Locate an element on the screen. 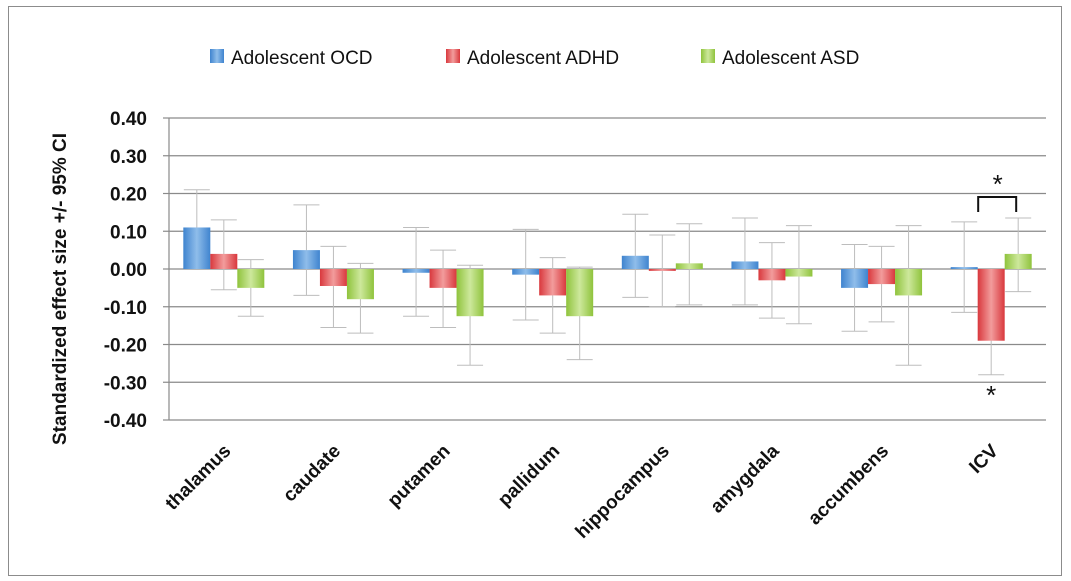  bar-adolescent-asd-icv is located at coordinates (1018, 261).